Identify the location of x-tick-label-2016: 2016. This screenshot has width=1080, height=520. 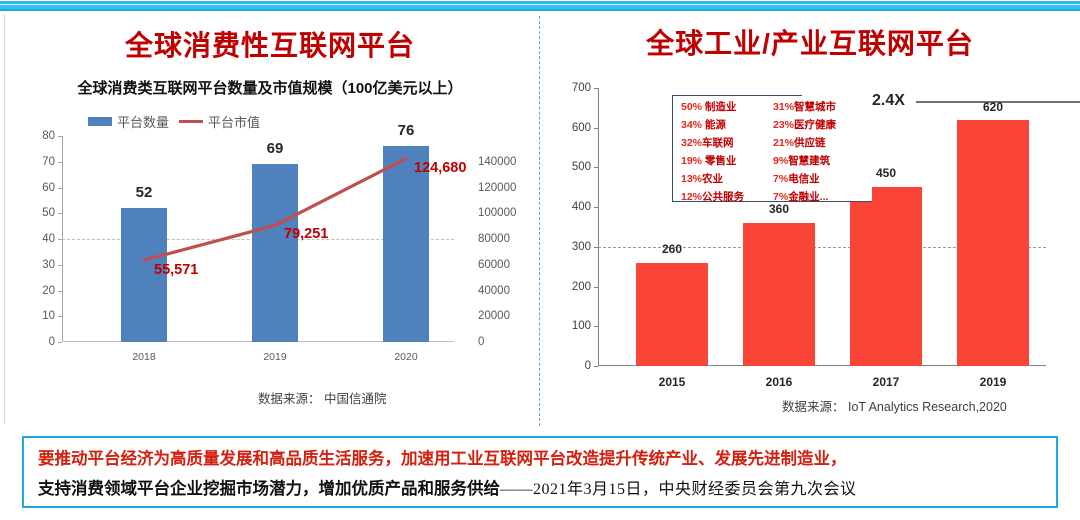
(779, 382).